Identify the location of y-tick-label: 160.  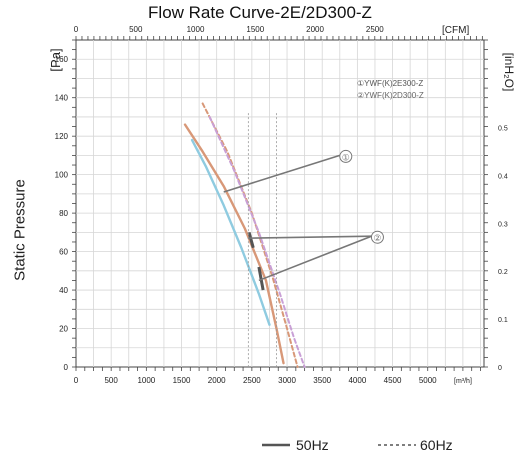
(62, 59).